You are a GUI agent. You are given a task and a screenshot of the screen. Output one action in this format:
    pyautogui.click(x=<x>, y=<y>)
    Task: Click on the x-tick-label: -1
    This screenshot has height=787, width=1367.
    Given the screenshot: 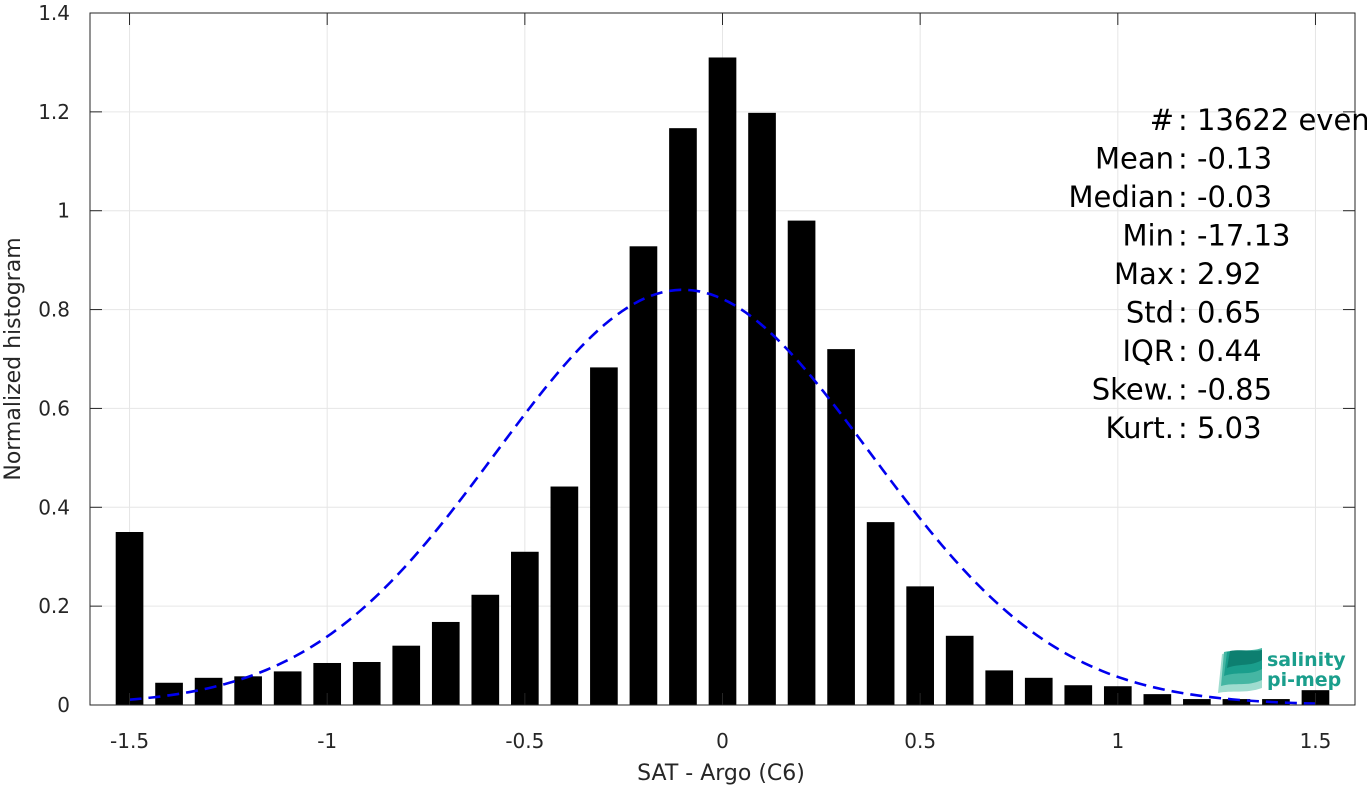 What is the action you would take?
    pyautogui.click(x=327, y=741)
    